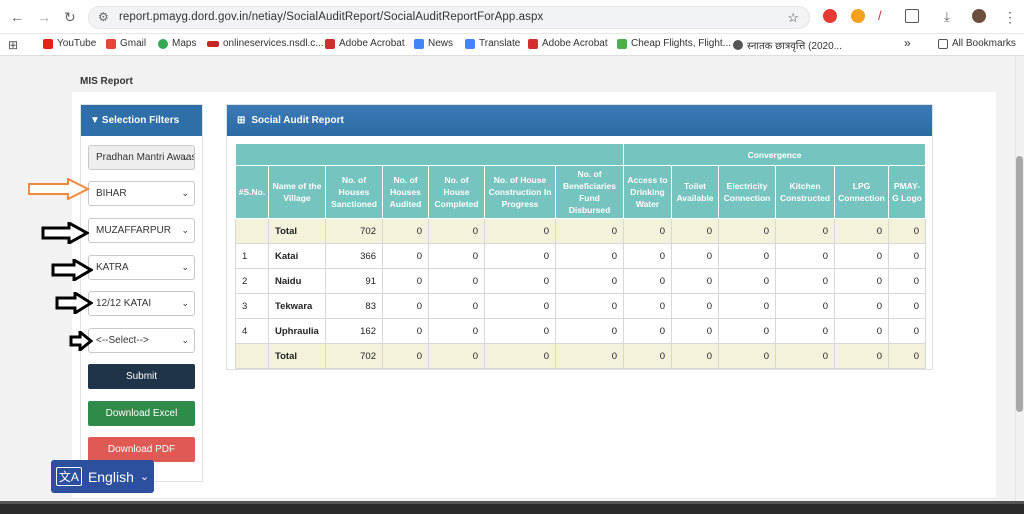 This screenshot has width=1024, height=514. What do you see at coordinates (102, 476) in the screenshot?
I see `language-selector: 文A English ⌄` at bounding box center [102, 476].